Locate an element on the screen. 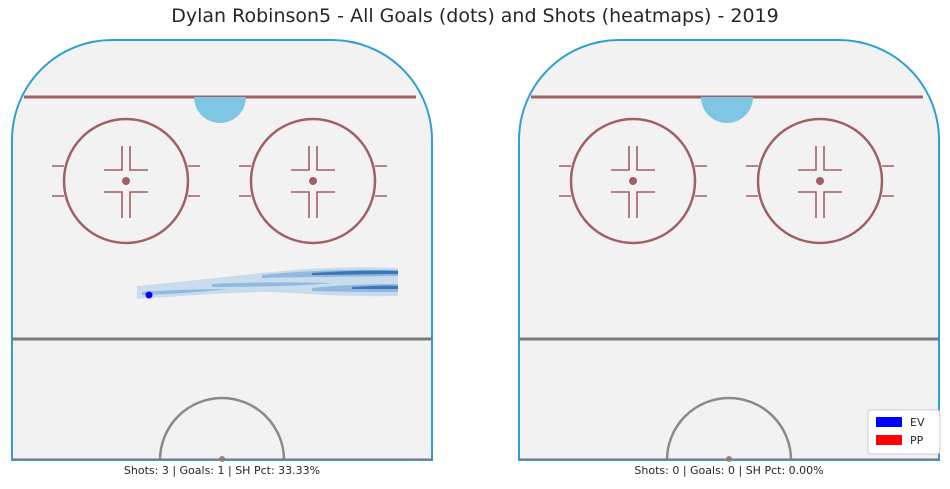 The image size is (950, 489). legend-swatch-pp is located at coordinates (889, 440).